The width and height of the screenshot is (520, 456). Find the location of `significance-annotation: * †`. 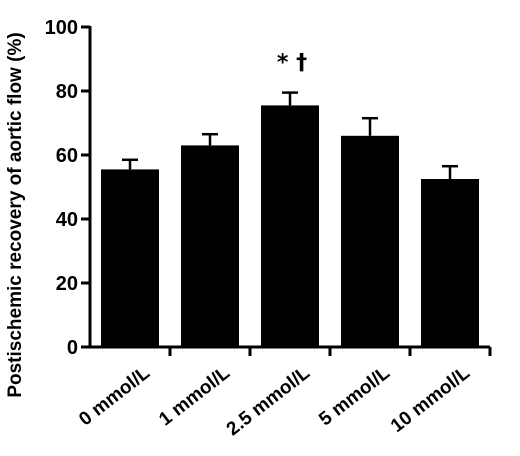

significance-annotation: * † is located at coordinates (292, 63).